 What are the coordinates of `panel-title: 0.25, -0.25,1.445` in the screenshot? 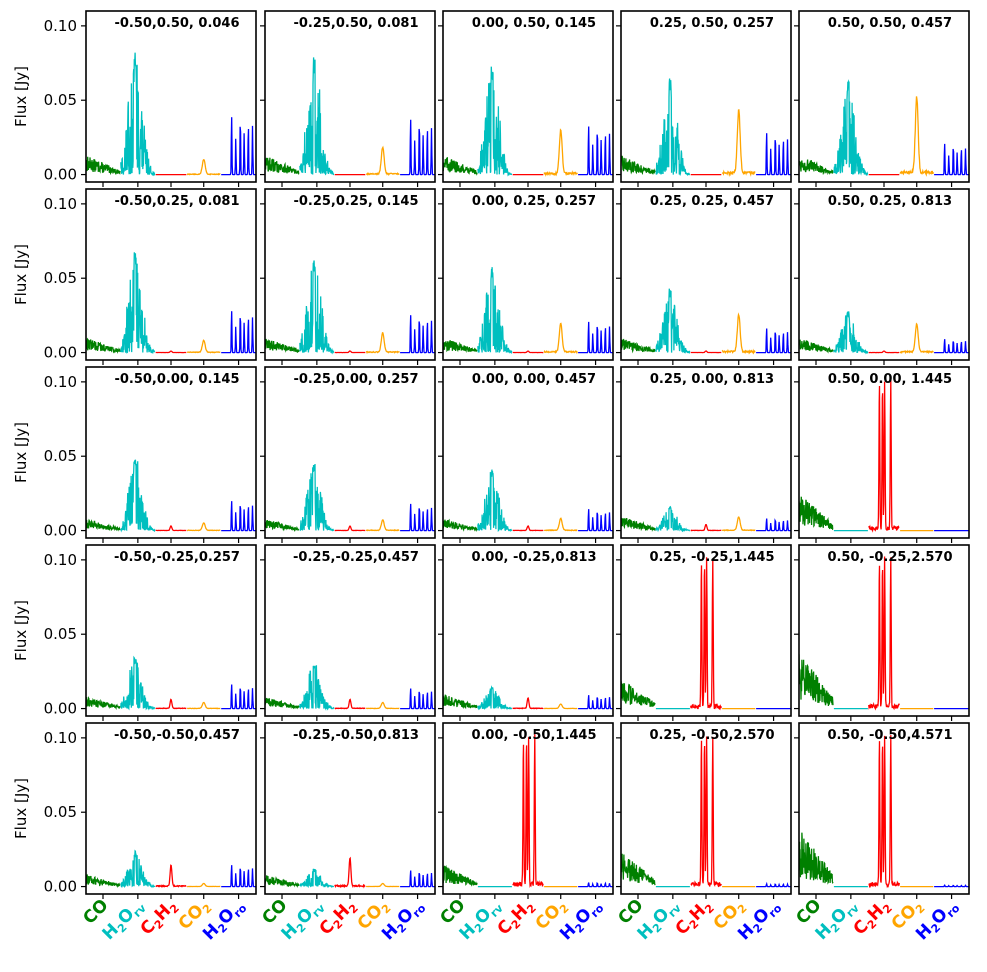 It's located at (711, 557).